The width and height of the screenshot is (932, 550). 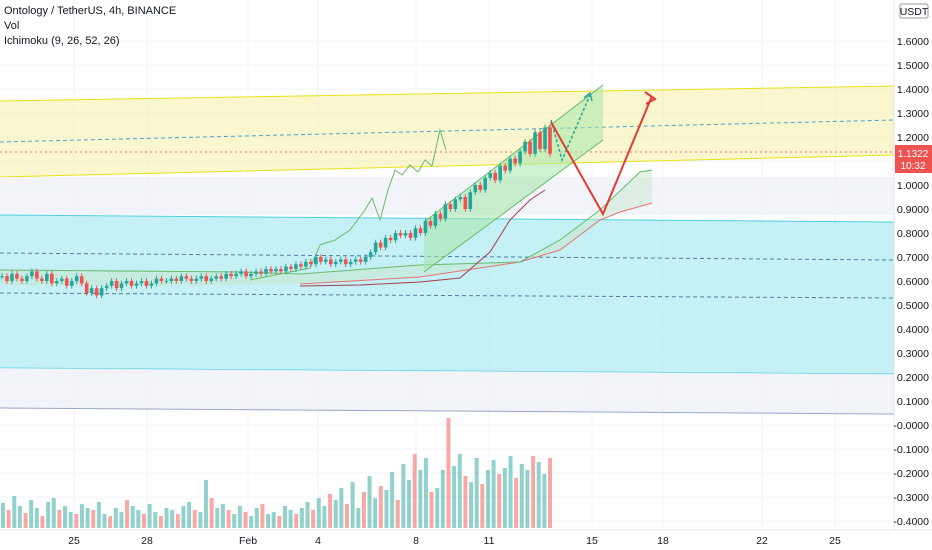 I want to click on y-tick-label: 1.4000, so click(x=913, y=90).